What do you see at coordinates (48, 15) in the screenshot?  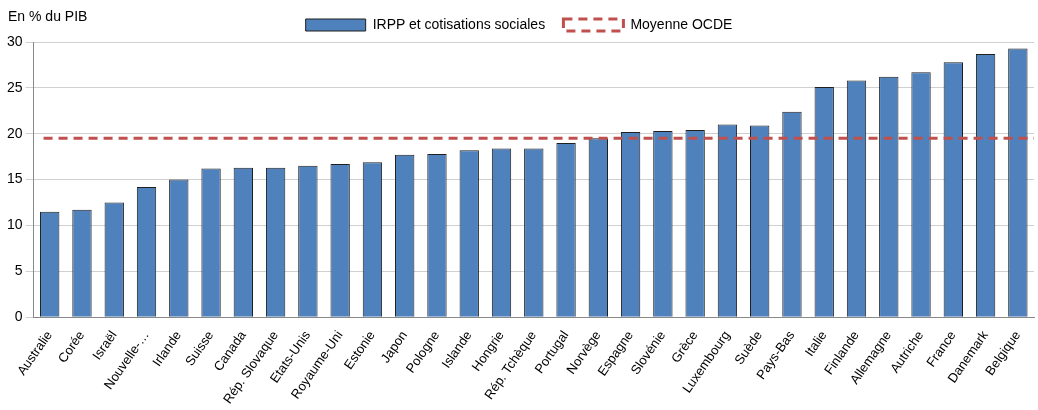 I see `y-axis-title: En % du PIB` at bounding box center [48, 15].